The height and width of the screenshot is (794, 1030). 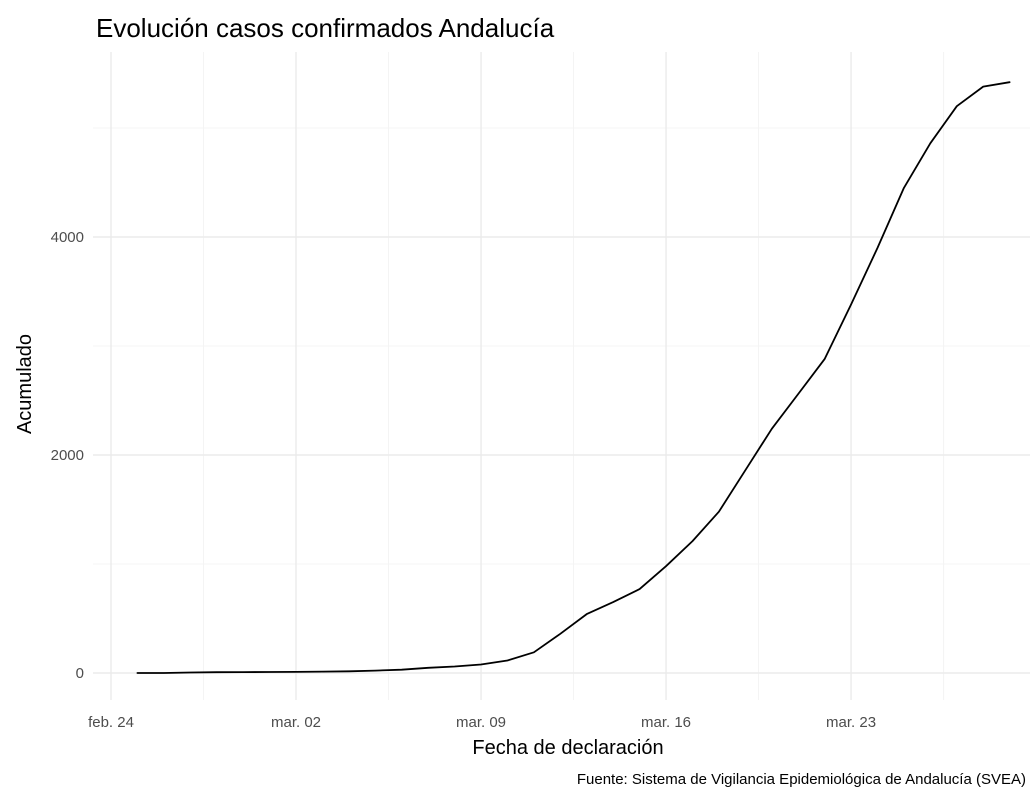 What do you see at coordinates (25, 384) in the screenshot?
I see `y-axis-title: Acumulado` at bounding box center [25, 384].